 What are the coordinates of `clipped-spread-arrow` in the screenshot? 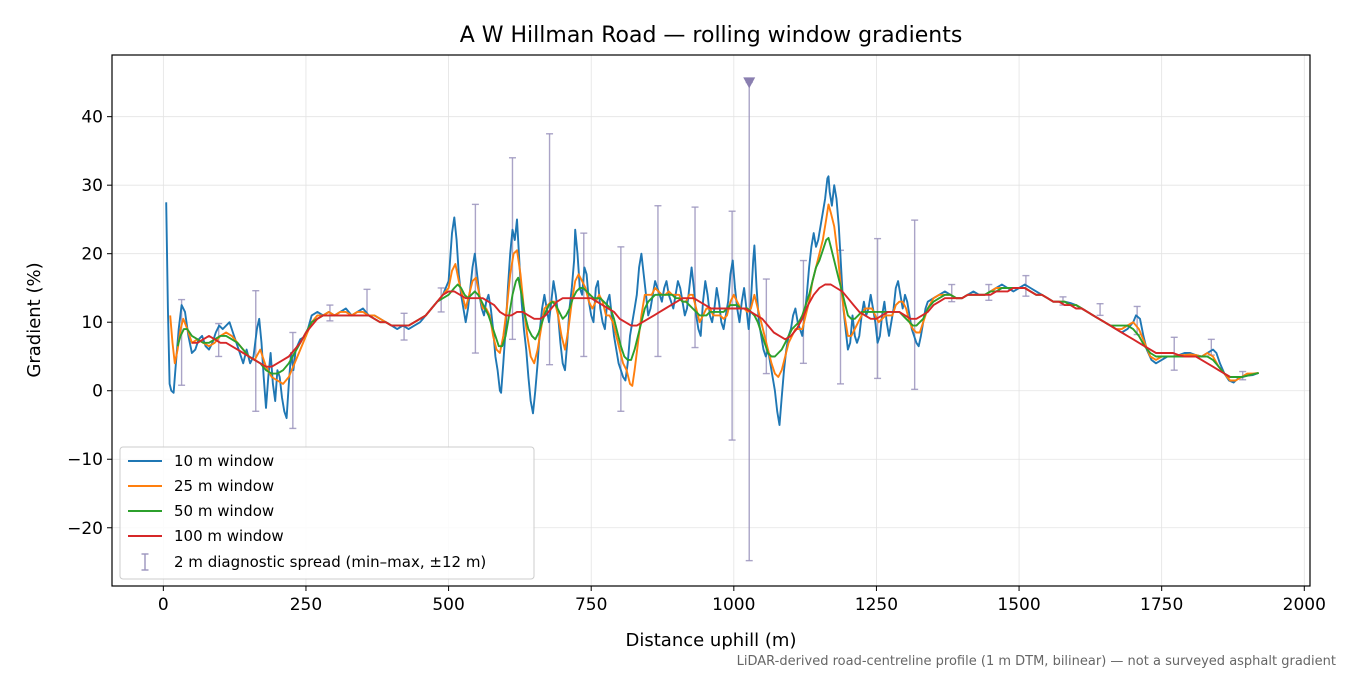 It's located at (749, 83).